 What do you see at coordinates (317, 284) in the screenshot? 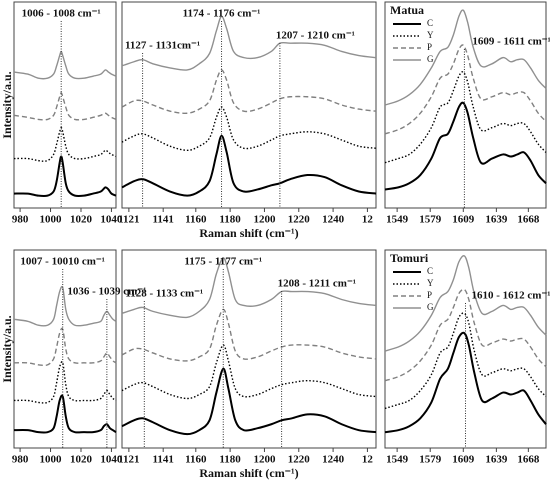
I see `peak-label: 1208 - 1211 cm⁻¹` at bounding box center [317, 284].